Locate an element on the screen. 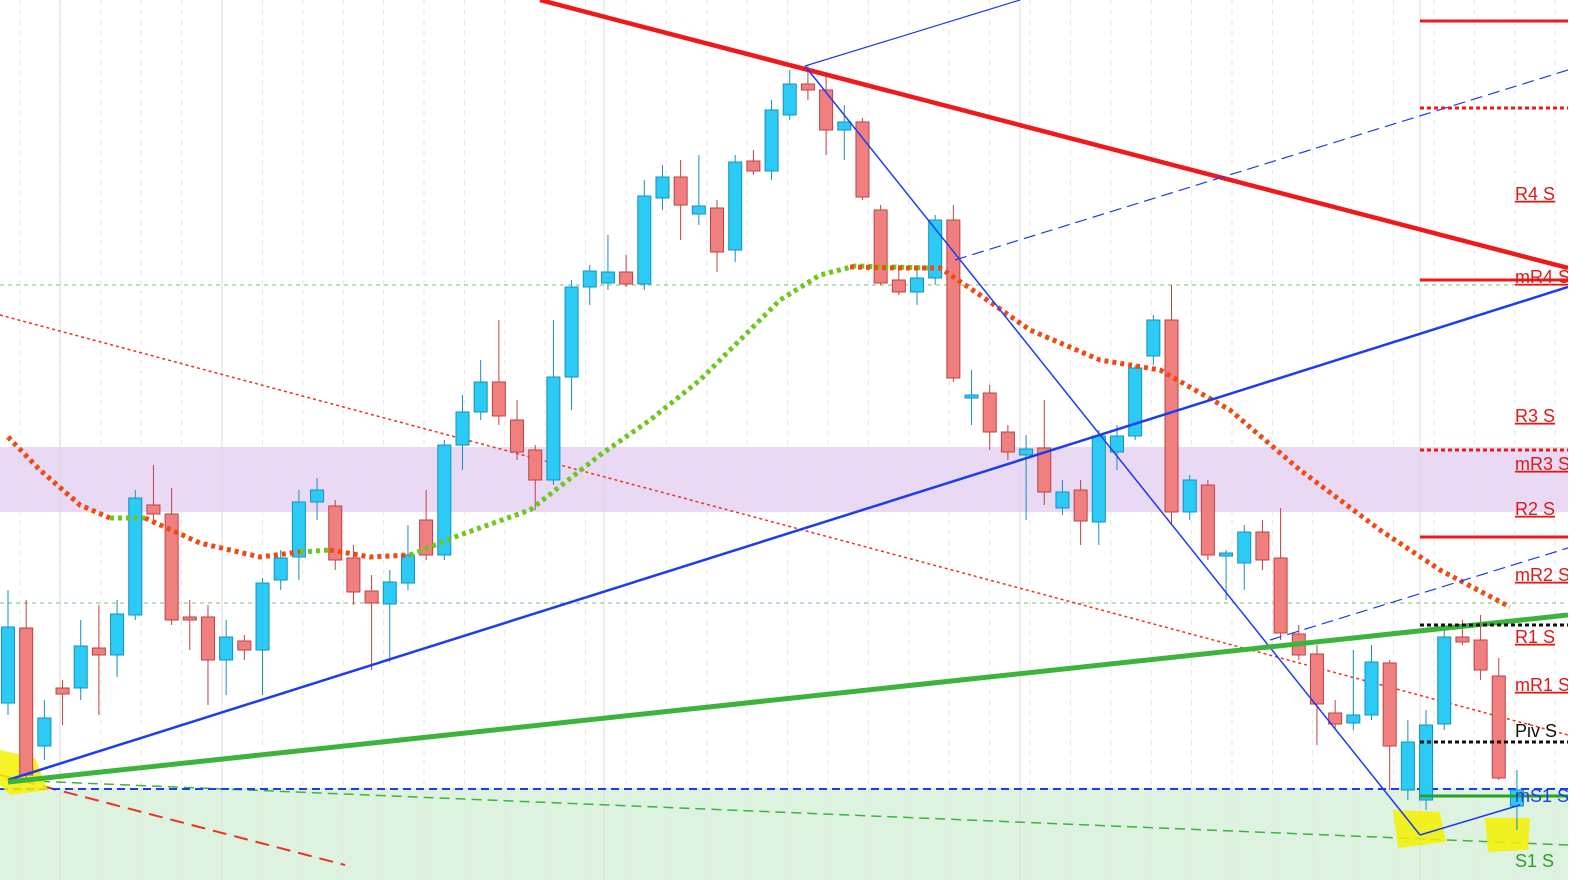  pivot-label: mR2 S is located at coordinates (1542, 575).